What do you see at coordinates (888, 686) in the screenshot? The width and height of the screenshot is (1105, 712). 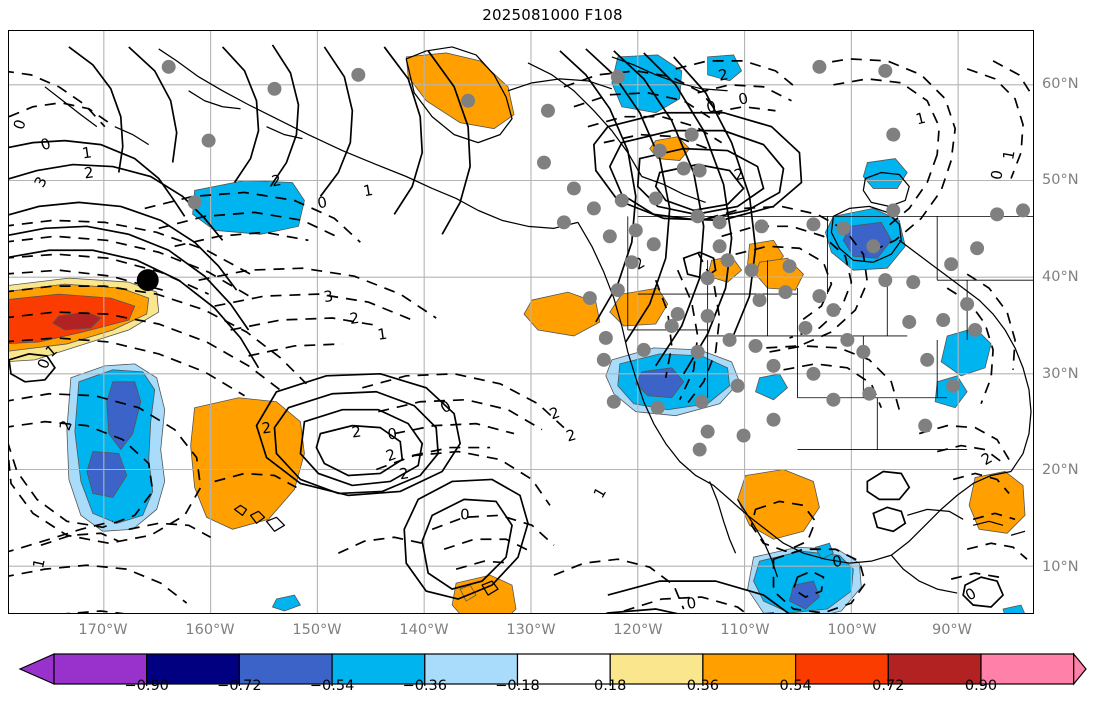 I see `cb-tick-label: 0.72` at bounding box center [888, 686].